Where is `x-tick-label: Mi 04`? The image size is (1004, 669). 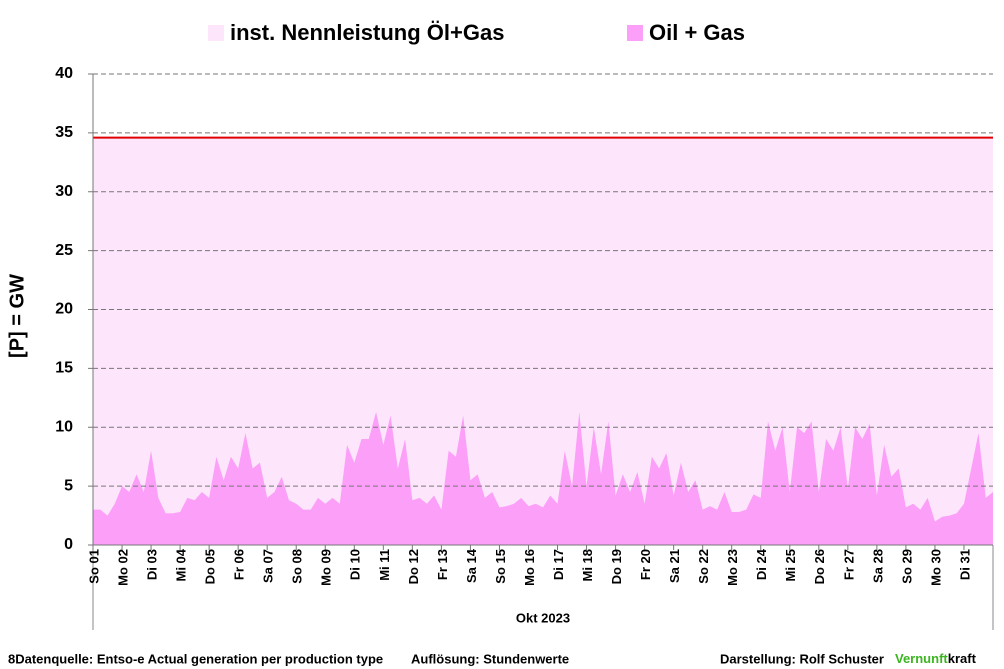 x-tick-label: Mi 04 is located at coordinates (181, 564).